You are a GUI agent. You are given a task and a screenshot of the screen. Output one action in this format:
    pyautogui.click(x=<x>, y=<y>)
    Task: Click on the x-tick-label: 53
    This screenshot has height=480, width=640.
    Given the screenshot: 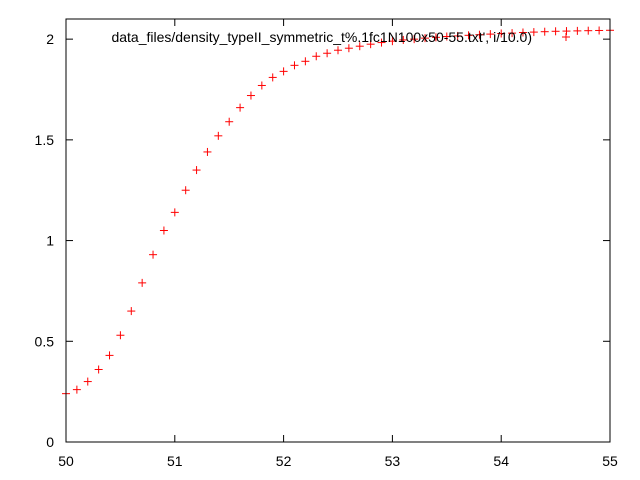 What is the action you would take?
    pyautogui.click(x=393, y=461)
    